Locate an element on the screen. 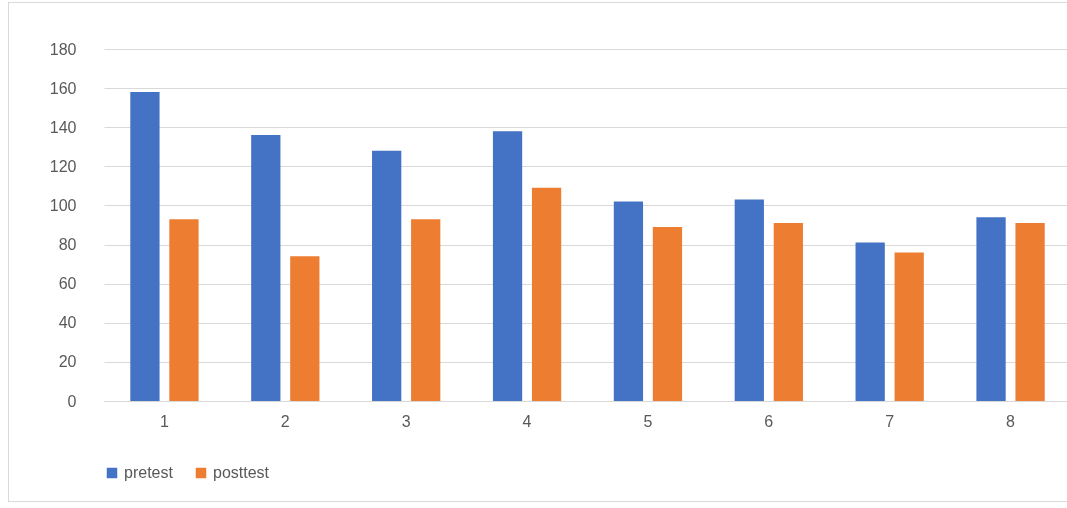 This screenshot has height=508, width=1067. x-tick-label: 7 is located at coordinates (890, 421).